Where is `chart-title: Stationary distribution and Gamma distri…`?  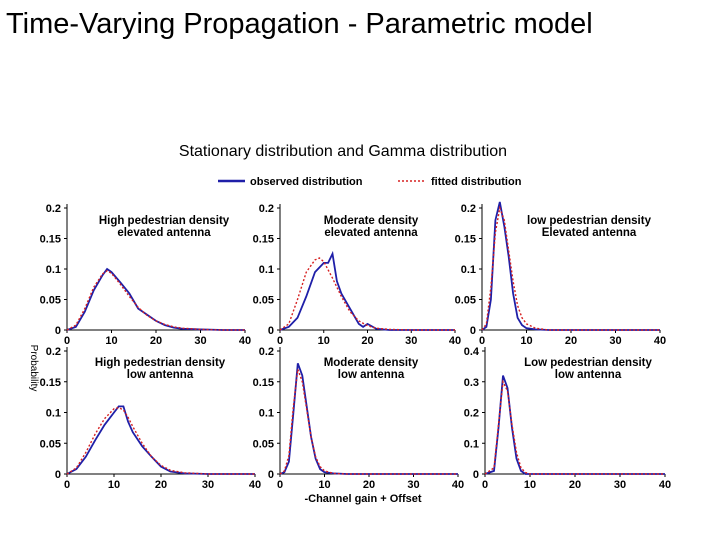 chart-title: Stationary distribution and Gamma distri… is located at coordinates (343, 151).